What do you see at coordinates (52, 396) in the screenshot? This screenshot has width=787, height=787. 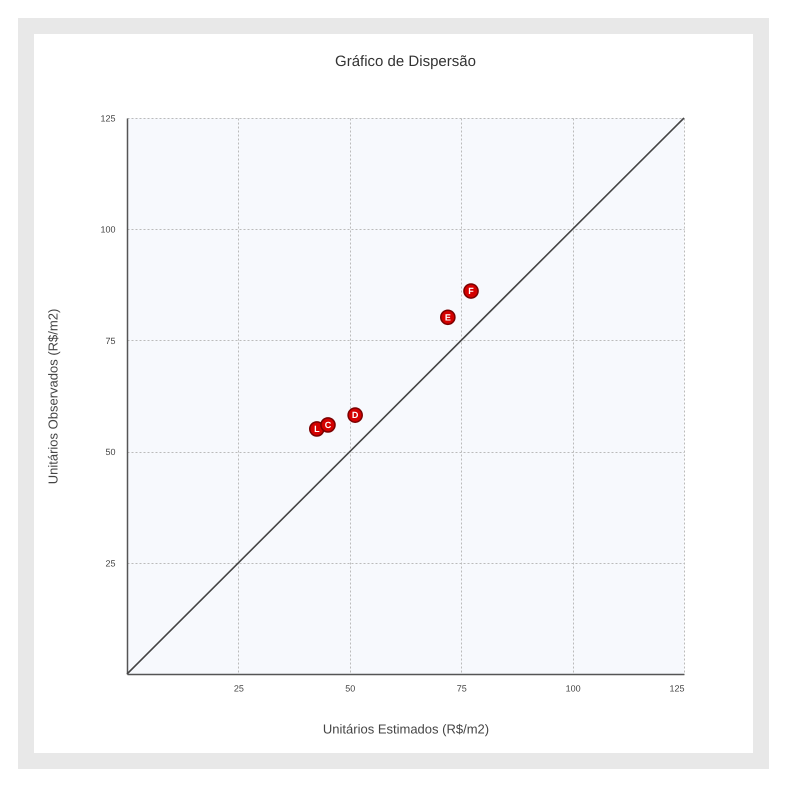 I see `y-axis-title: Unitários Observados (R$/m2)` at bounding box center [52, 396].